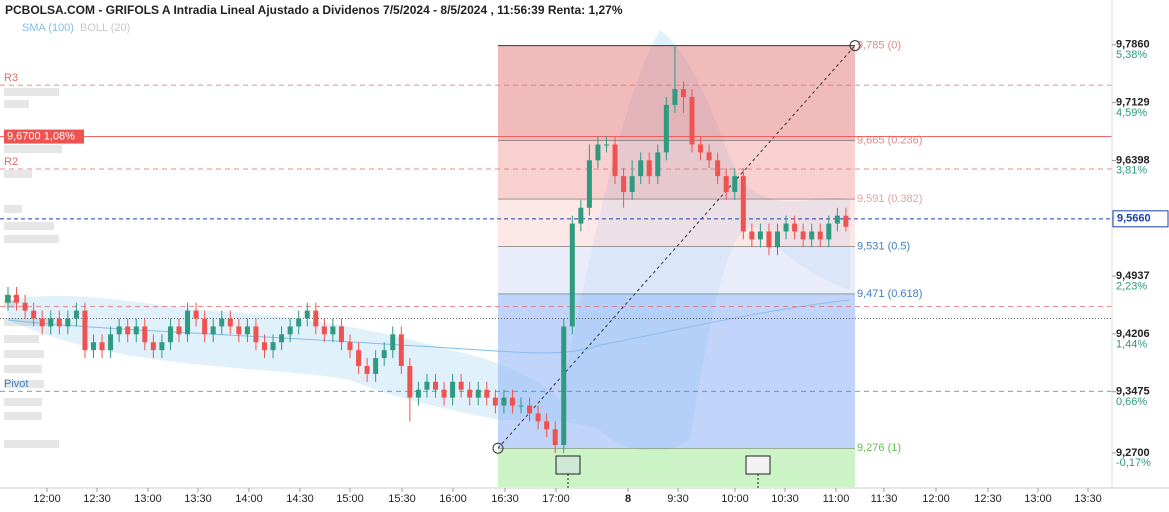  Describe the element at coordinates (836, 499) in the screenshot. I see `x-tick-label: 11:00` at that location.